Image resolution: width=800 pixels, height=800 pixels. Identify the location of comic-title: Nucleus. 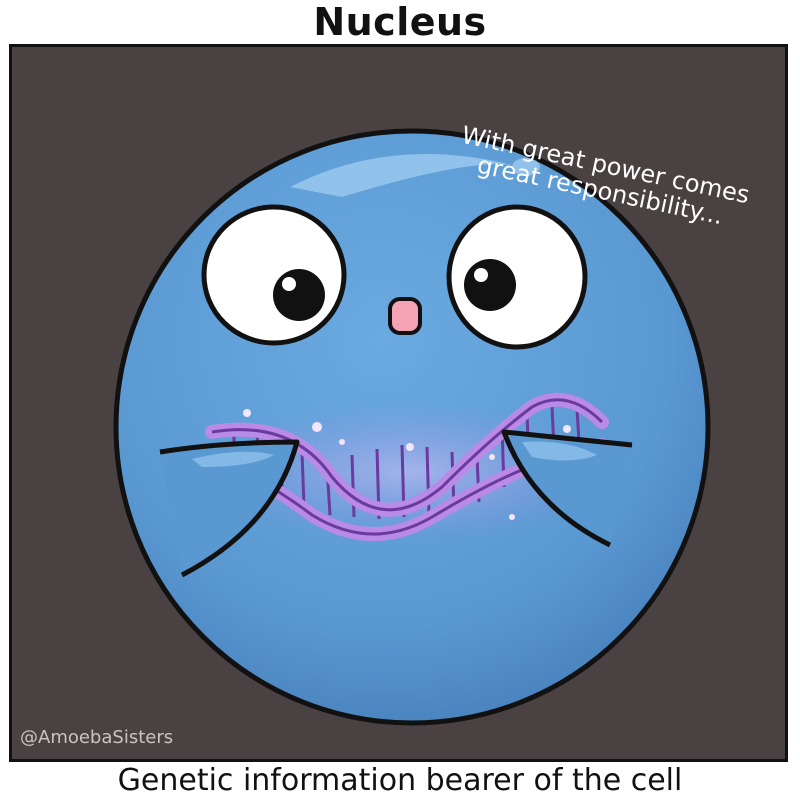
(400, 22).